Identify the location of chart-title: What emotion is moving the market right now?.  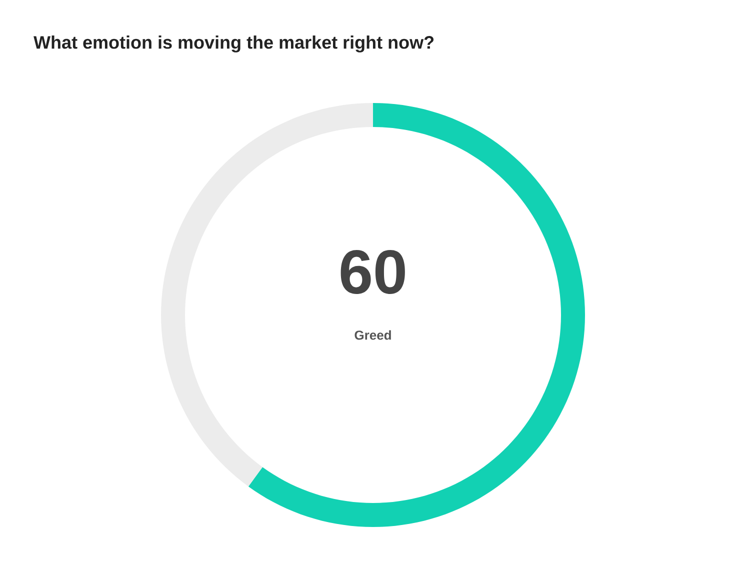
(234, 44).